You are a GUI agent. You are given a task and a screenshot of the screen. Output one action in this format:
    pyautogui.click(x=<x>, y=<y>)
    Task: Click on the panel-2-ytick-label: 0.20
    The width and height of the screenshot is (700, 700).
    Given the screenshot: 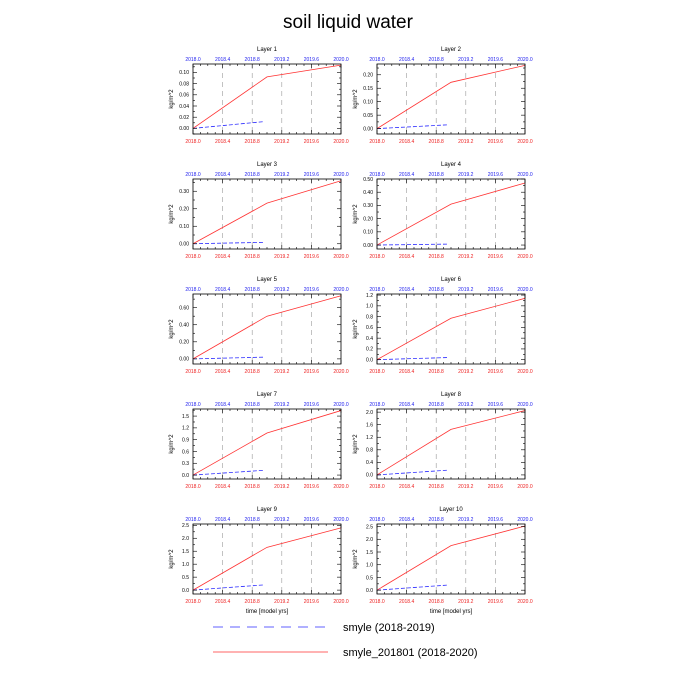 What is the action you would take?
    pyautogui.click(x=368, y=76)
    